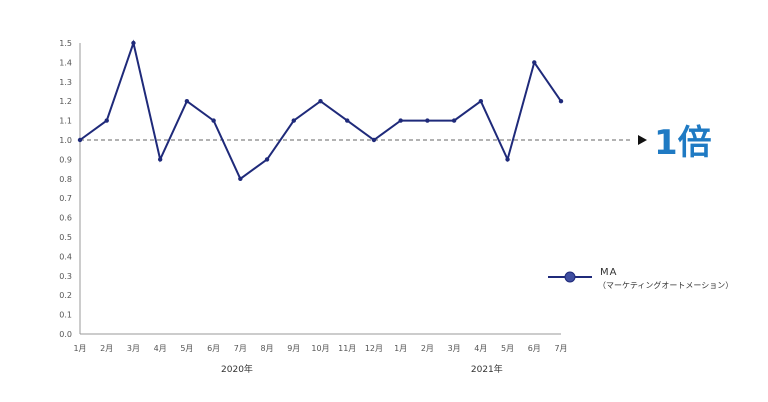  Describe the element at coordinates (65, 62) in the screenshot. I see `y-tick-label: 1.4` at that location.